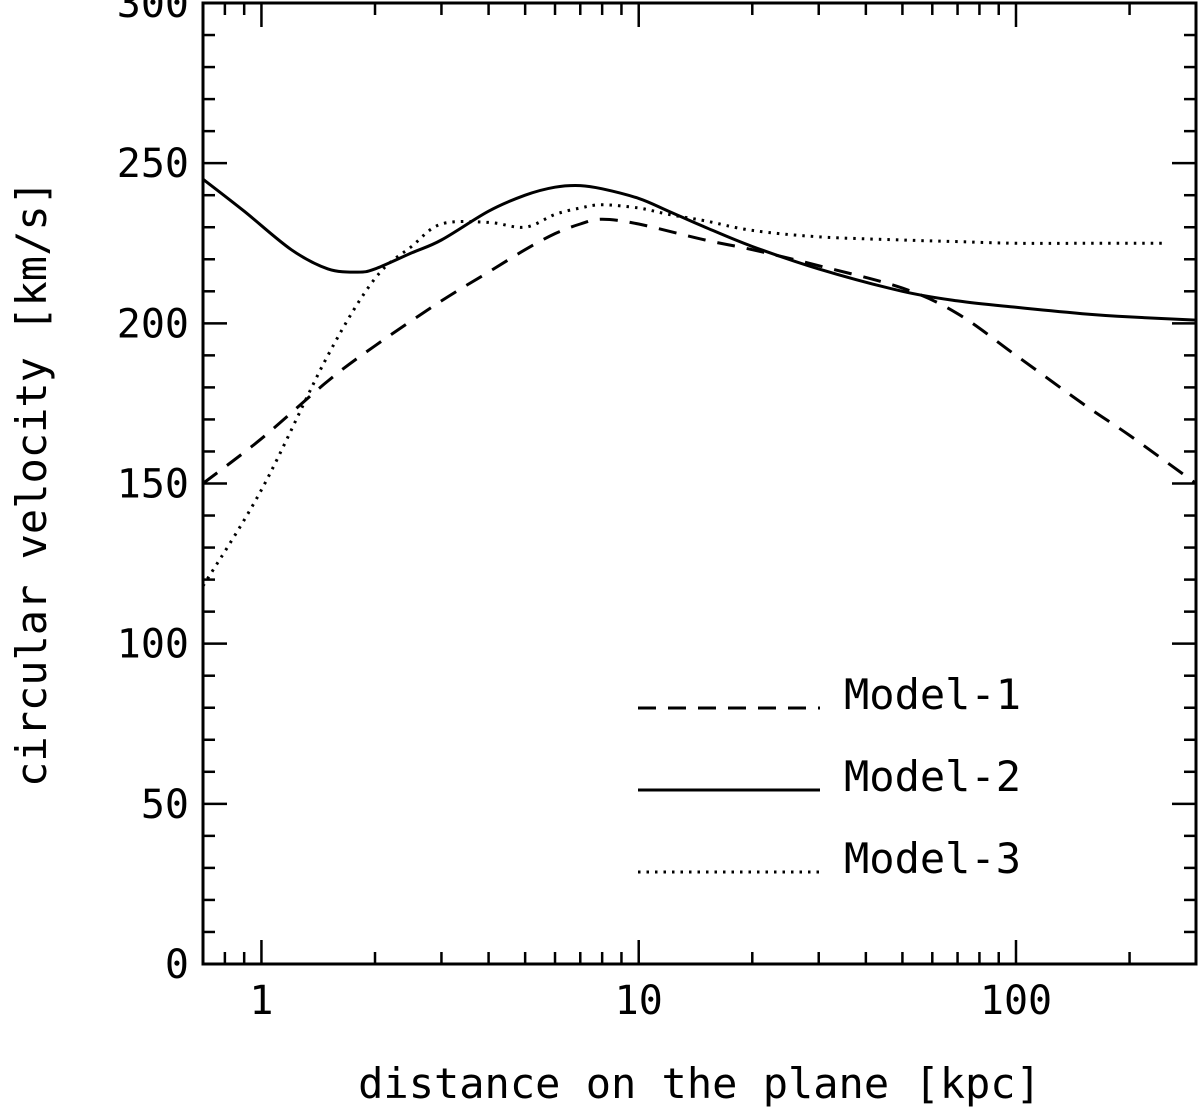 This screenshot has width=1200, height=1118. I want to click on y-tick-label: 200, so click(153, 324).